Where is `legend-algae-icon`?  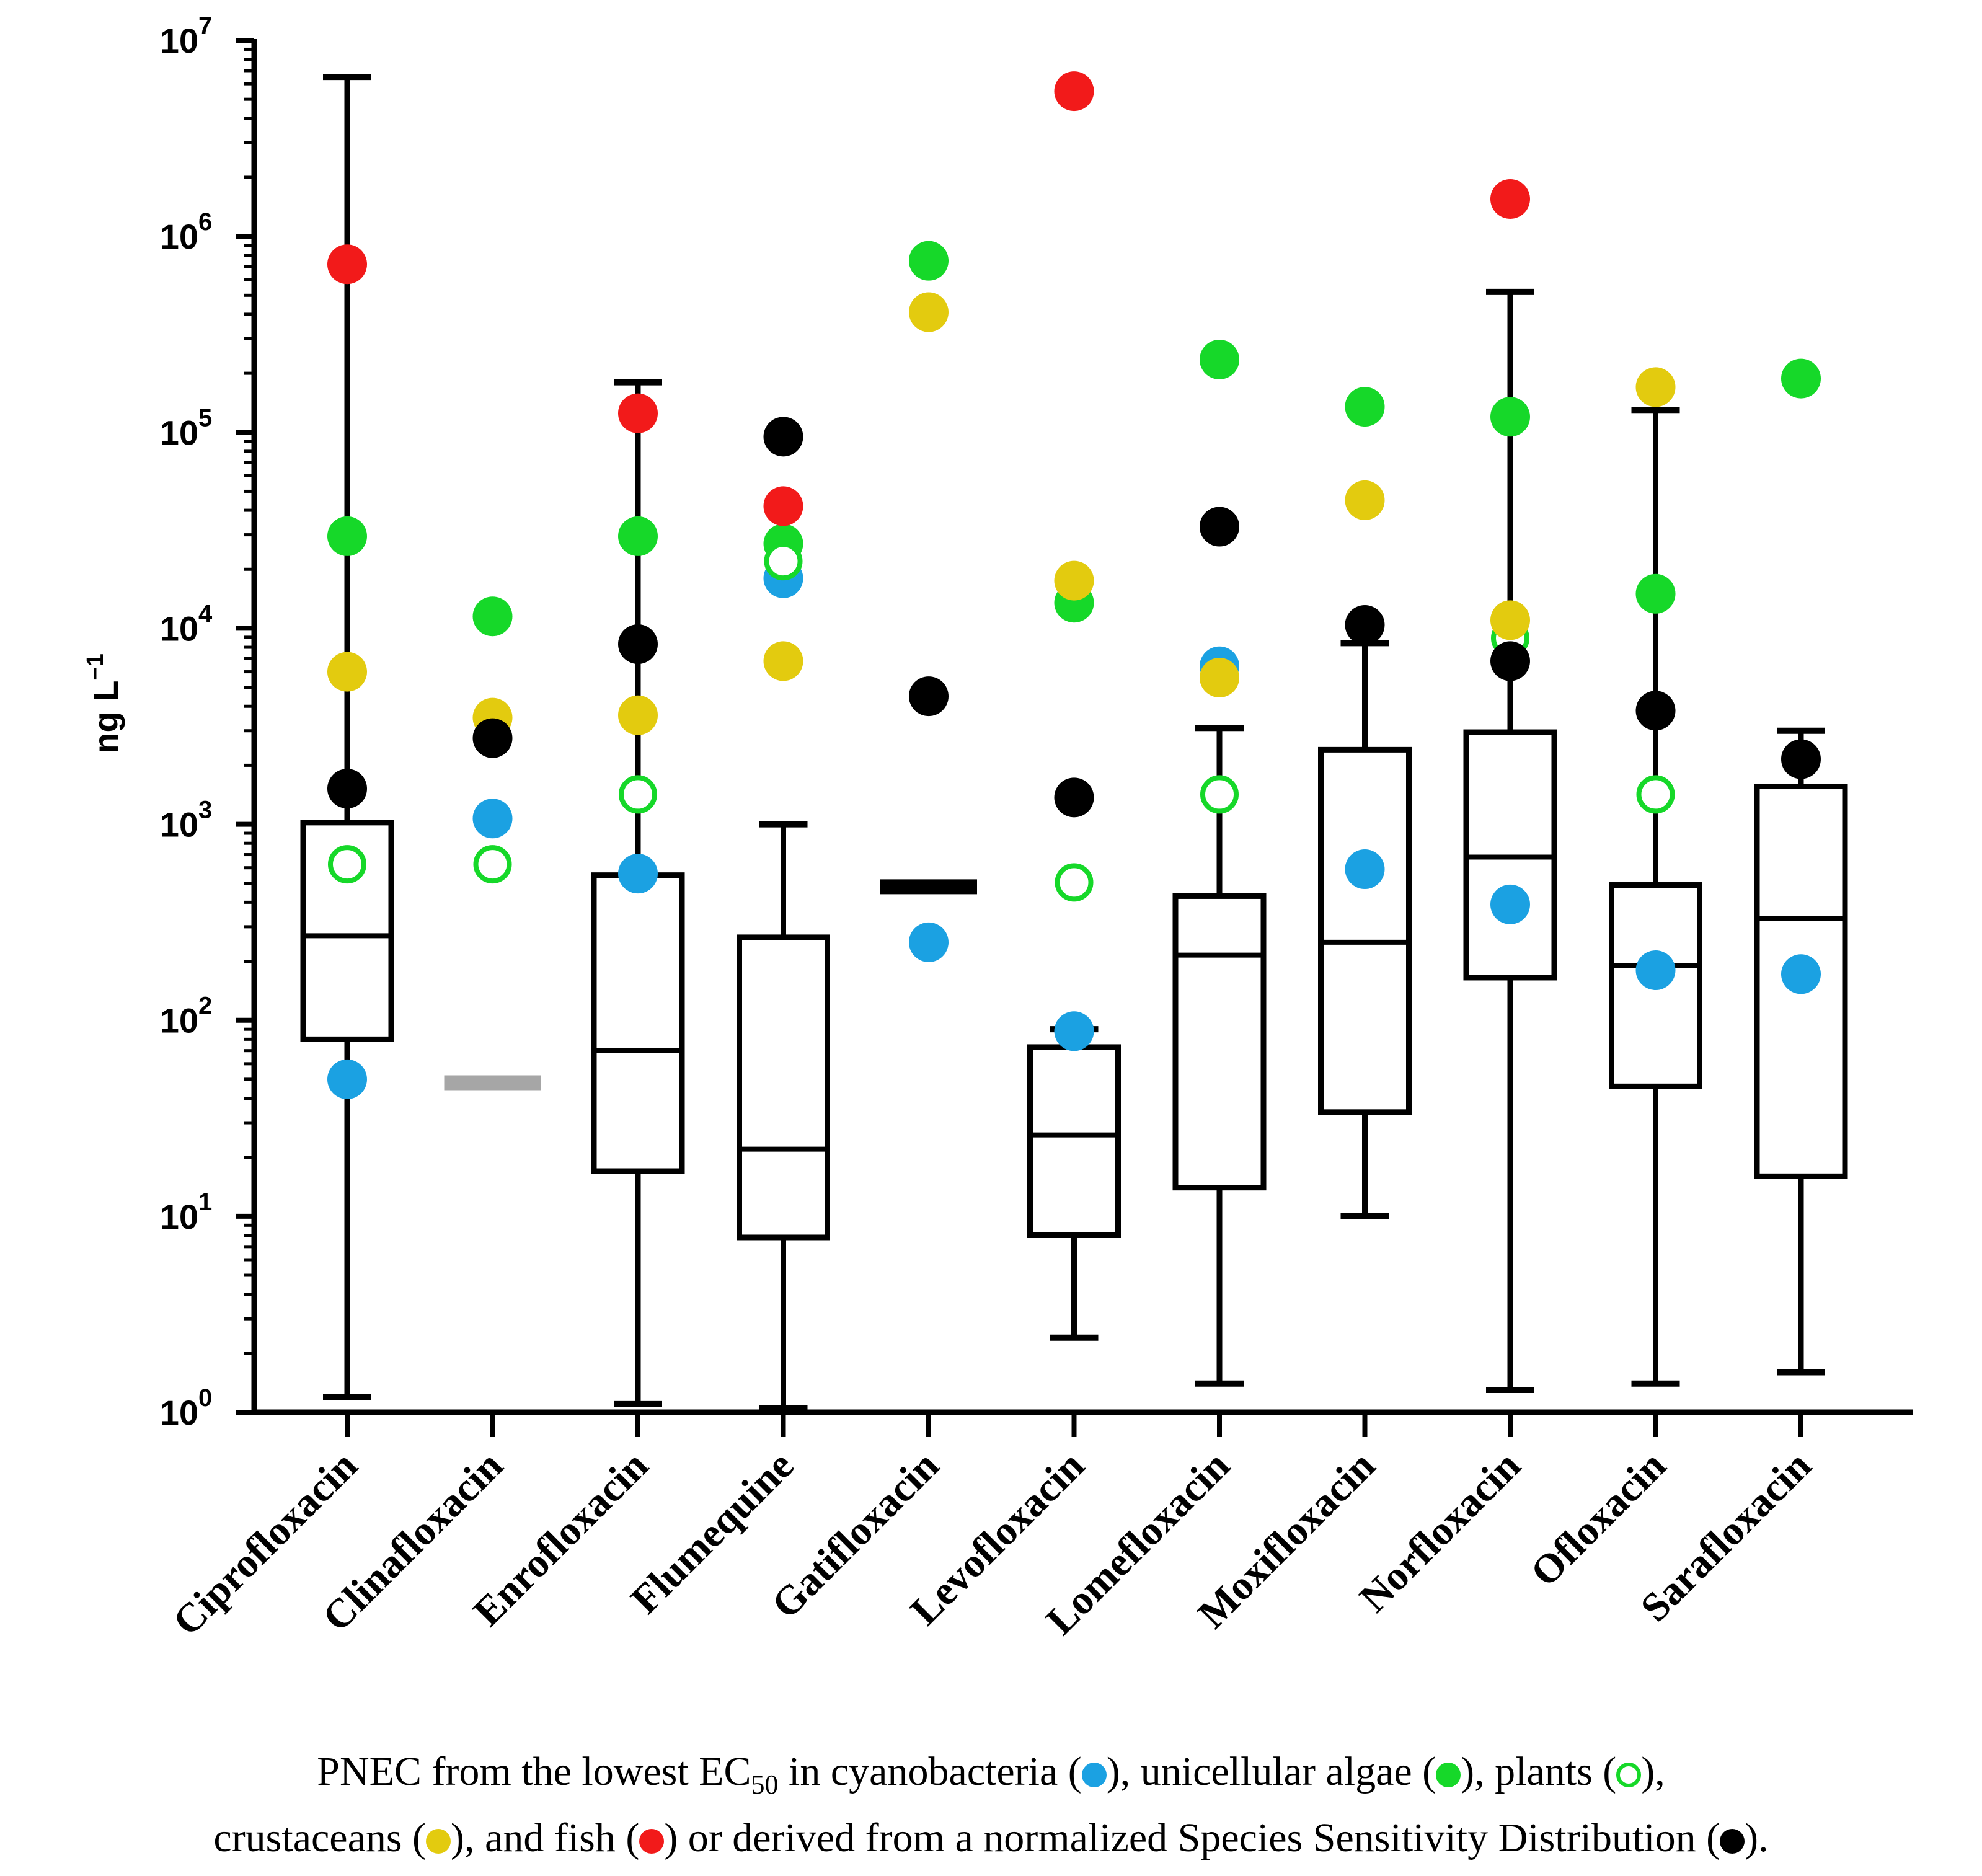 legend-algae-icon is located at coordinates (1448, 1775).